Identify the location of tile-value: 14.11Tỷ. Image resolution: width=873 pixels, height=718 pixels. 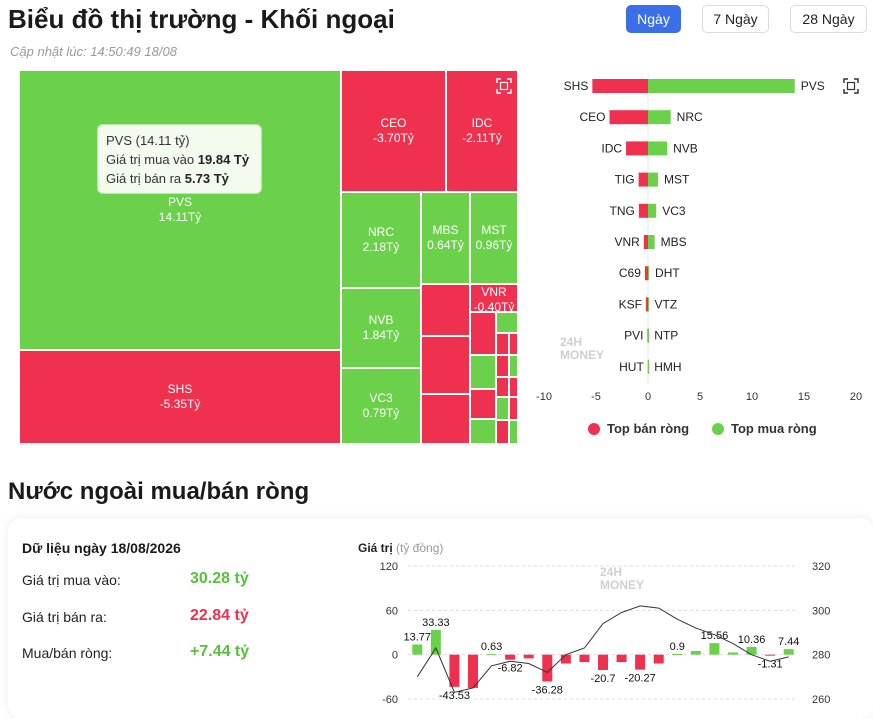
(180, 217).